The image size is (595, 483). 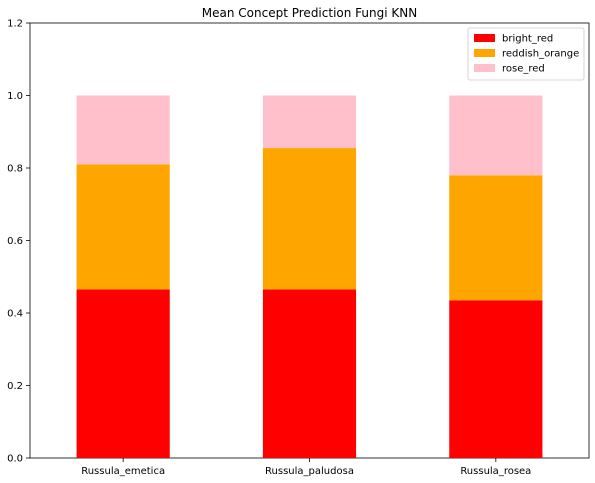 I want to click on y-tick-label: 1.2, so click(x=15, y=24).